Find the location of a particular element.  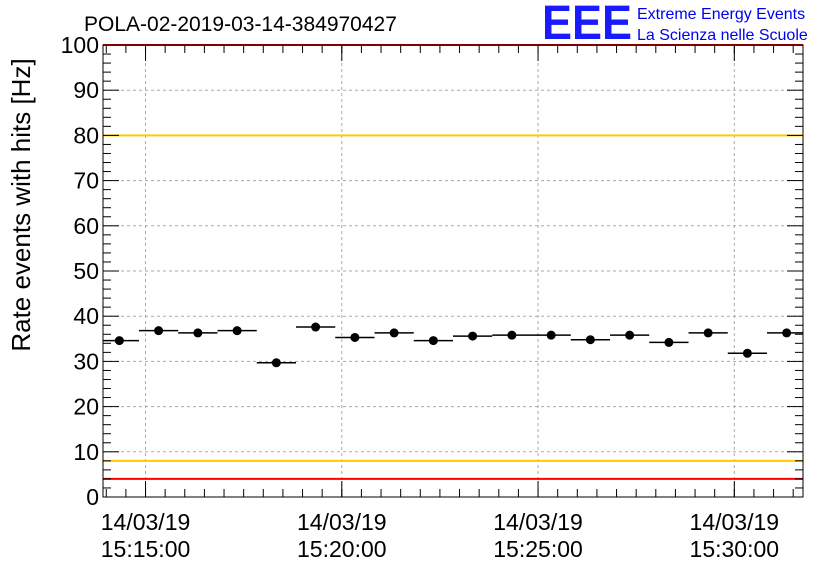

y-tick-label: 10 is located at coordinates (86, 452).